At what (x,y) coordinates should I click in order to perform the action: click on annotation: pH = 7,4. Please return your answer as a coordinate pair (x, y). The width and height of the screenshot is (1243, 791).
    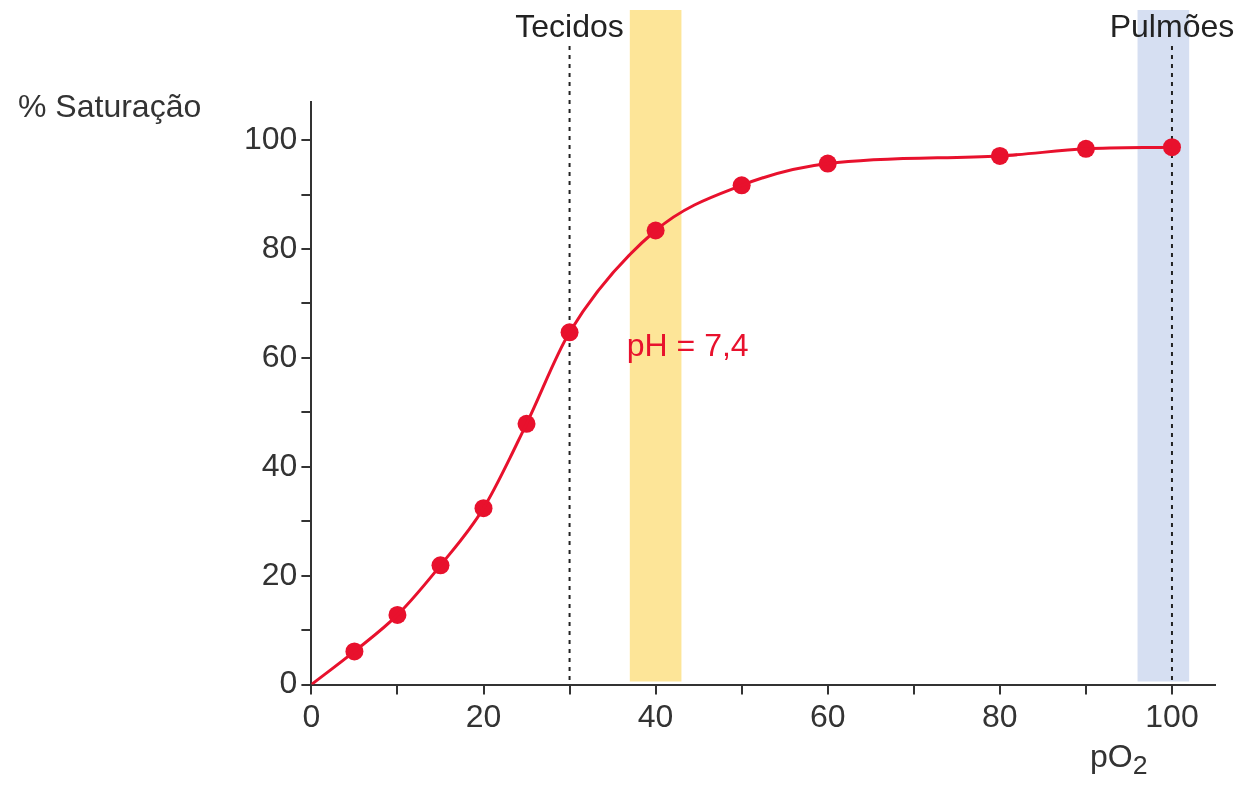
    Looking at the image, I should click on (687, 344).